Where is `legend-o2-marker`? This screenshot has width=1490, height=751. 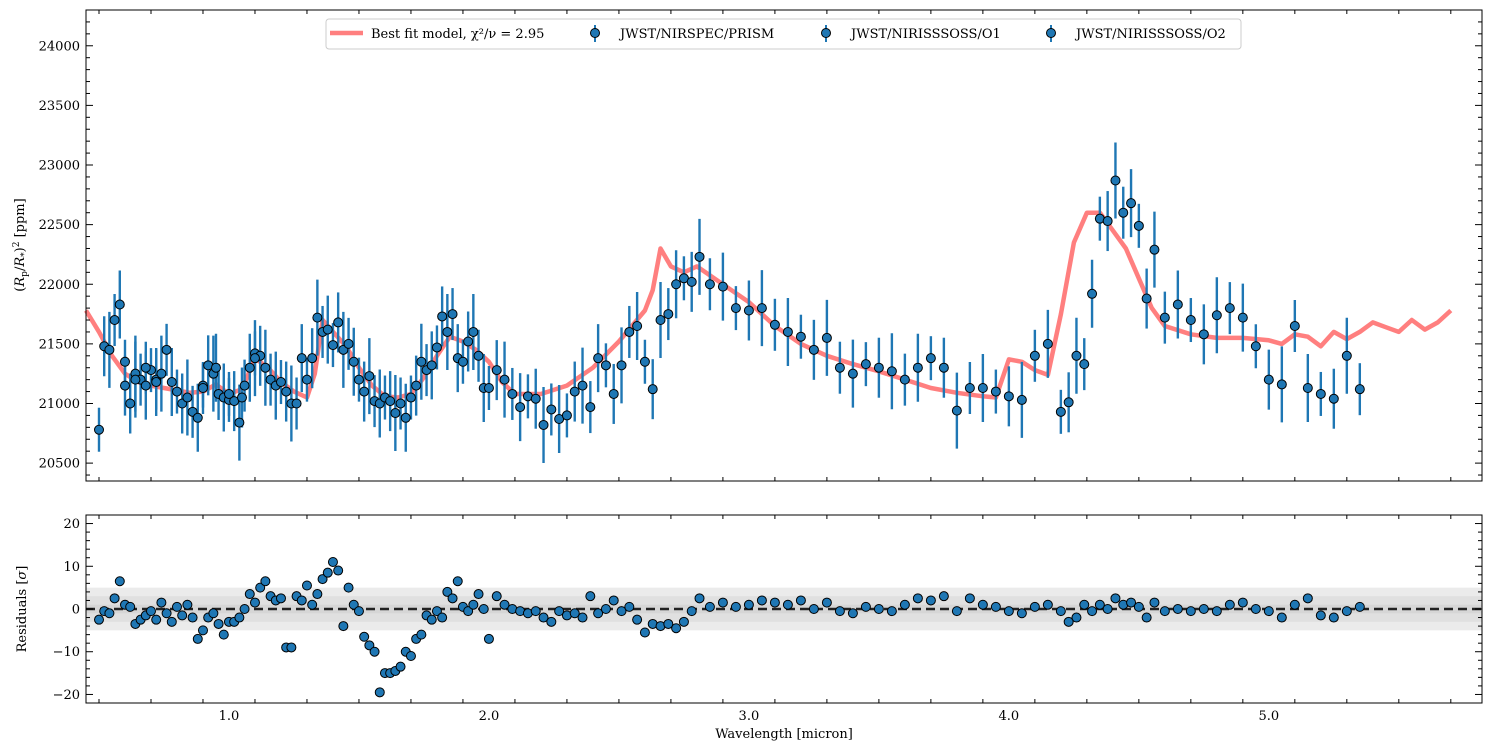
legend-o2-marker is located at coordinates (1051, 33).